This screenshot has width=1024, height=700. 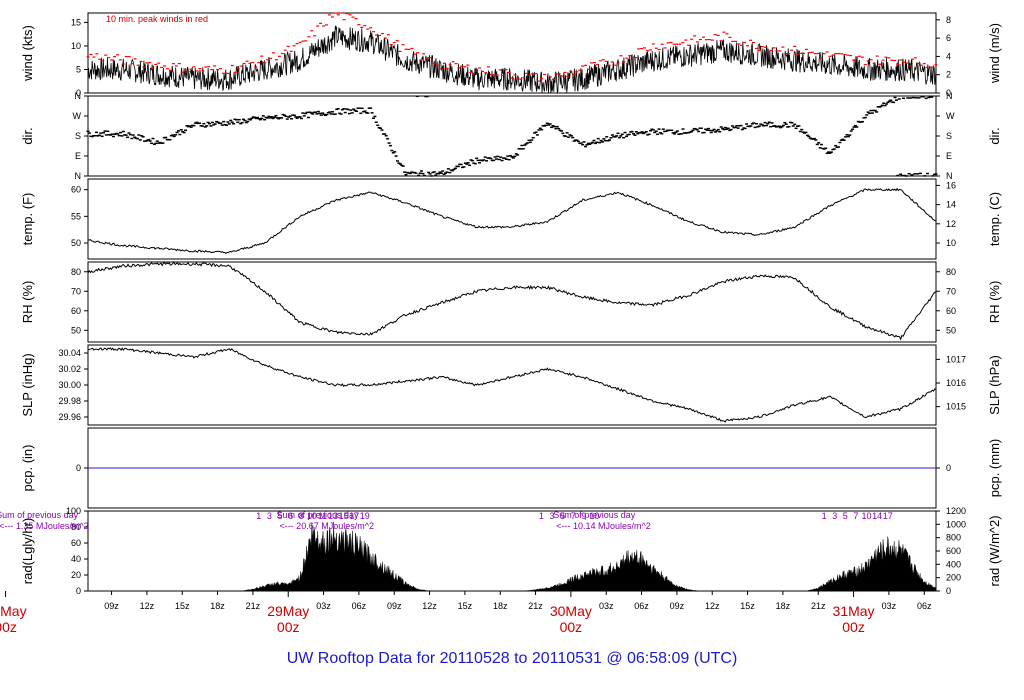 What do you see at coordinates (951, 291) in the screenshot?
I see `rh-tick-label-right: 70` at bounding box center [951, 291].